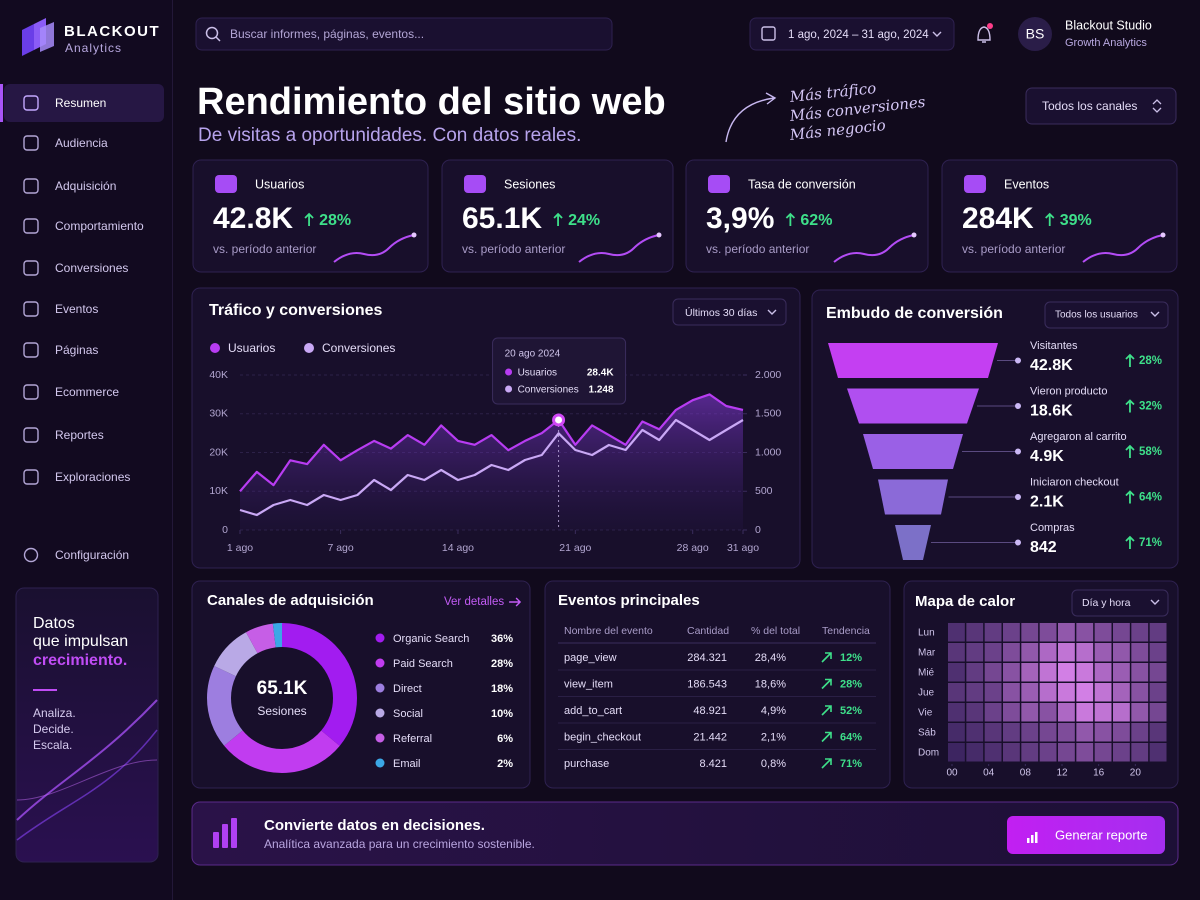 The width and height of the screenshot is (1200, 900). I want to click on heatmap-filter, so click(1120, 603).